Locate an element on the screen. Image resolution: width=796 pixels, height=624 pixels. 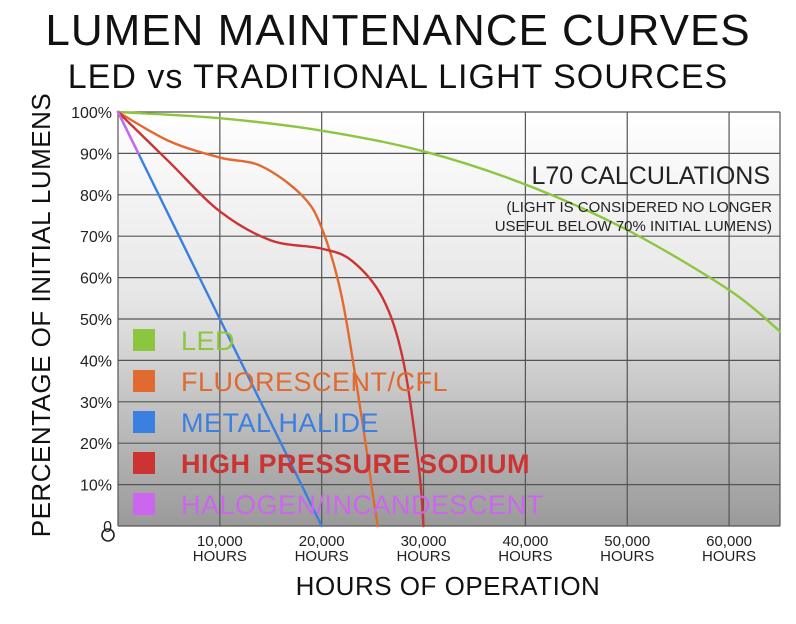
y-tick-label: 90% is located at coordinates (96, 154).